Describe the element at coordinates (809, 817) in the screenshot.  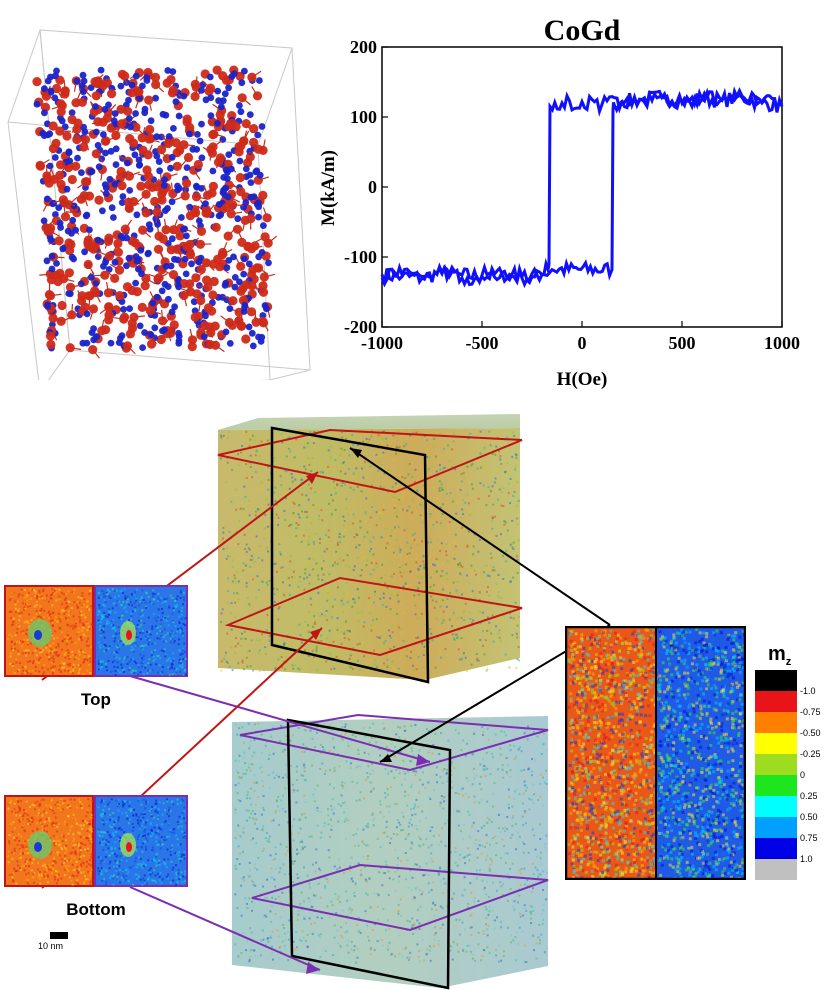
I see `colorbar-tick-label: 0.50` at that location.